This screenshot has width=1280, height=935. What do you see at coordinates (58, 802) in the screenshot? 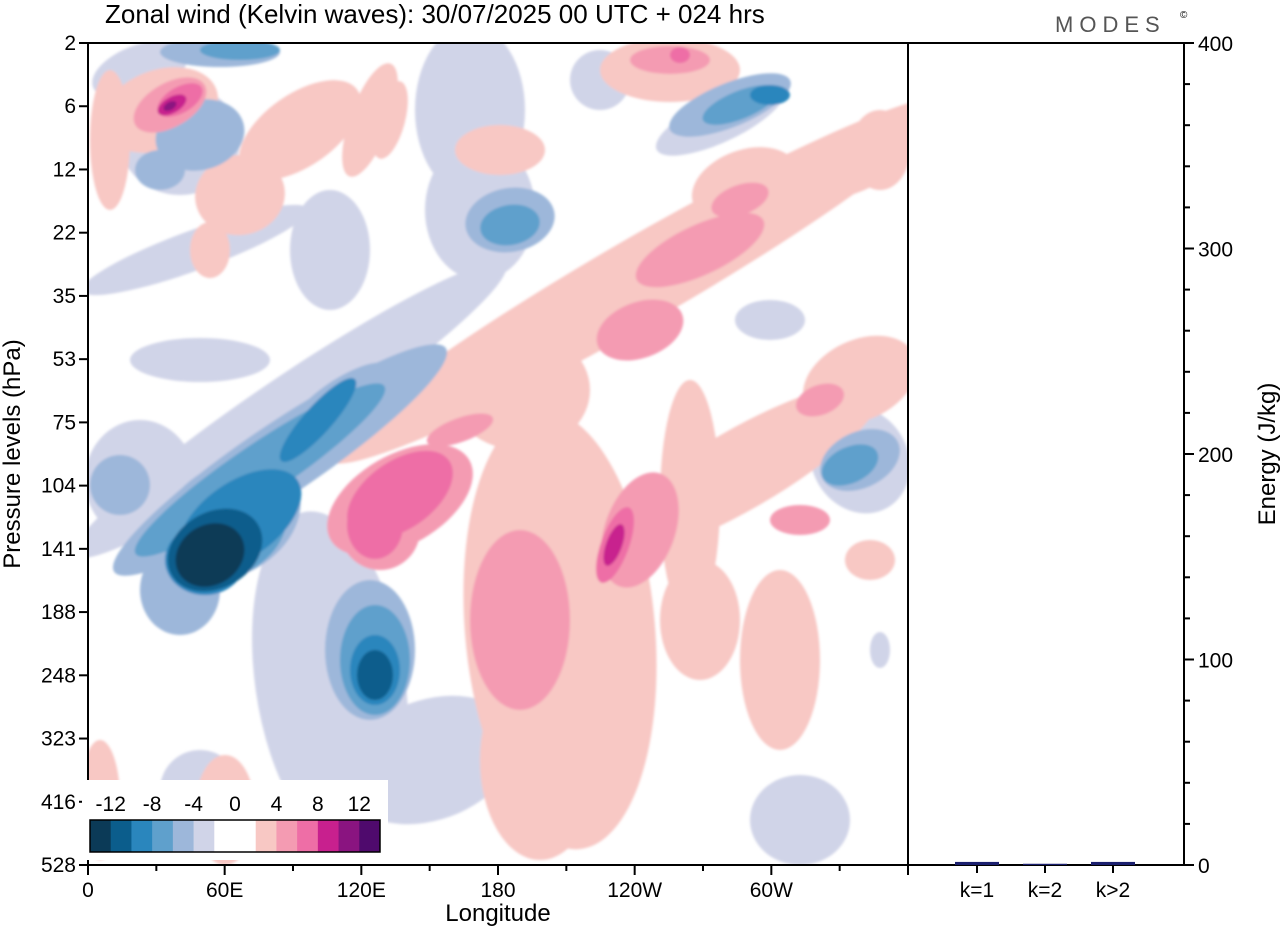
I see `y-tick-label: 416` at bounding box center [58, 802].